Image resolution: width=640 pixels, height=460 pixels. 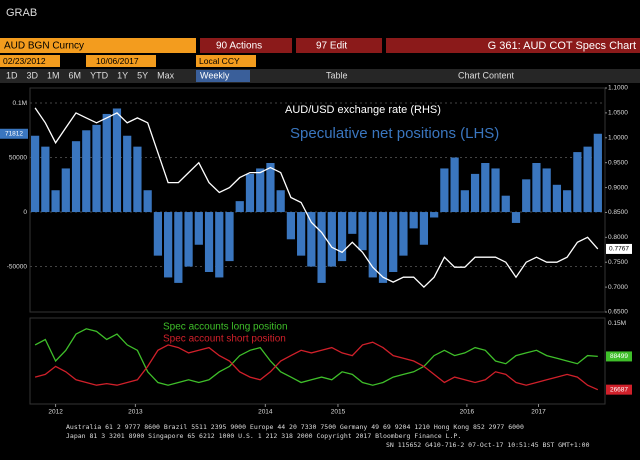 What do you see at coordinates (75, 75) in the screenshot?
I see `range-button: 6M` at bounding box center [75, 75].